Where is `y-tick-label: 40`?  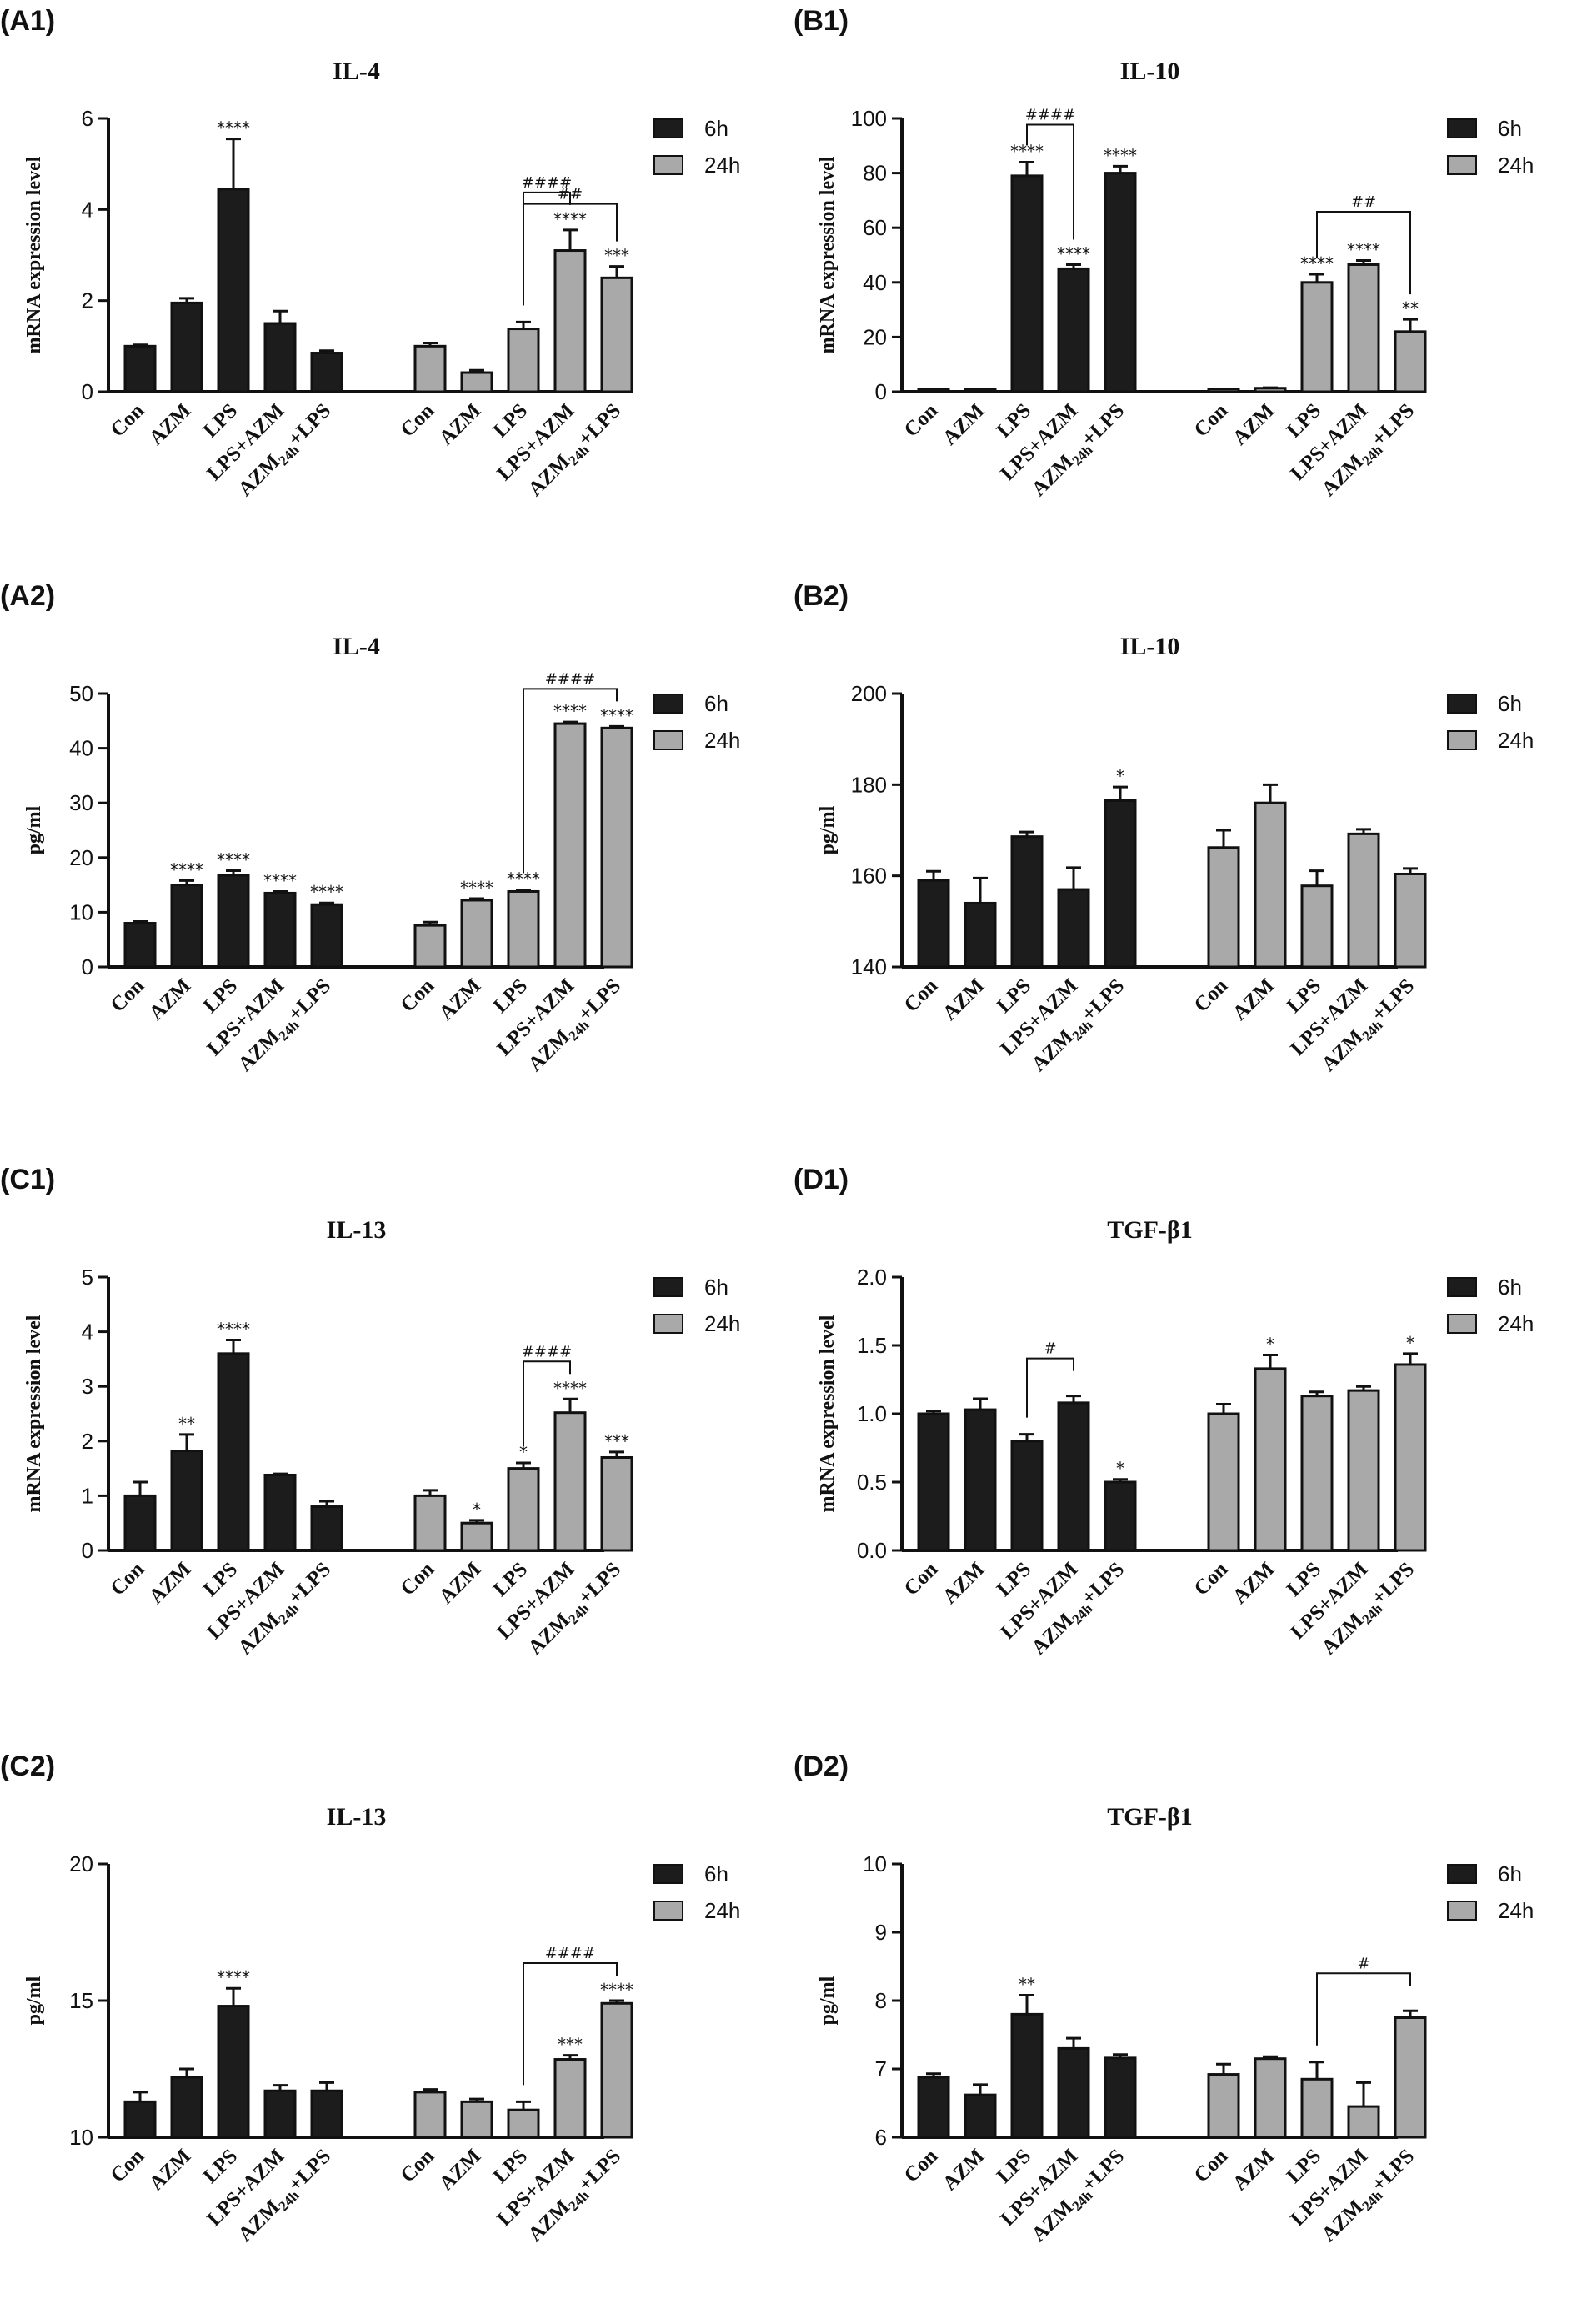
y-tick-label: 40 is located at coordinates (875, 283).